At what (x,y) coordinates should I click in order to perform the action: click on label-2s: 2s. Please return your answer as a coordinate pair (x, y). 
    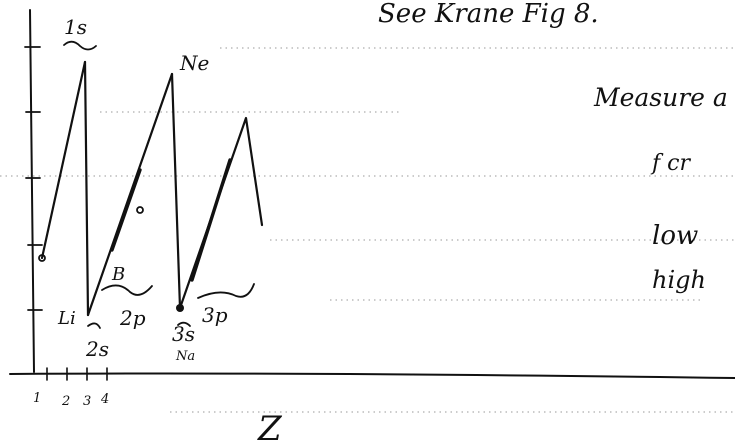
    Looking at the image, I should click on (97, 349).